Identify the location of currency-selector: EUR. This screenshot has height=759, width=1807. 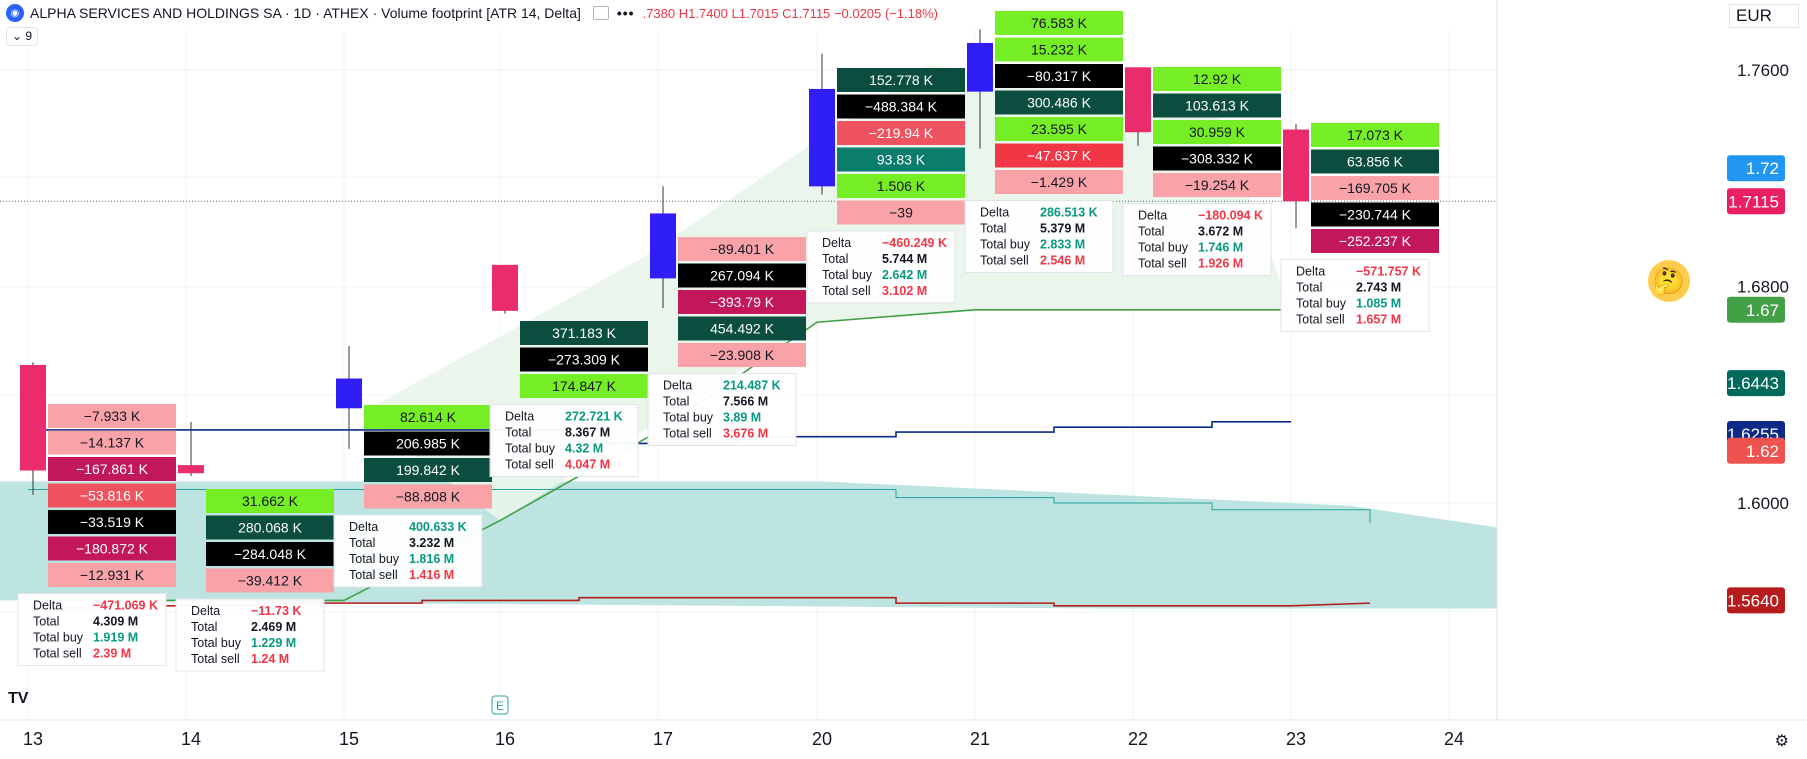
(1764, 16).